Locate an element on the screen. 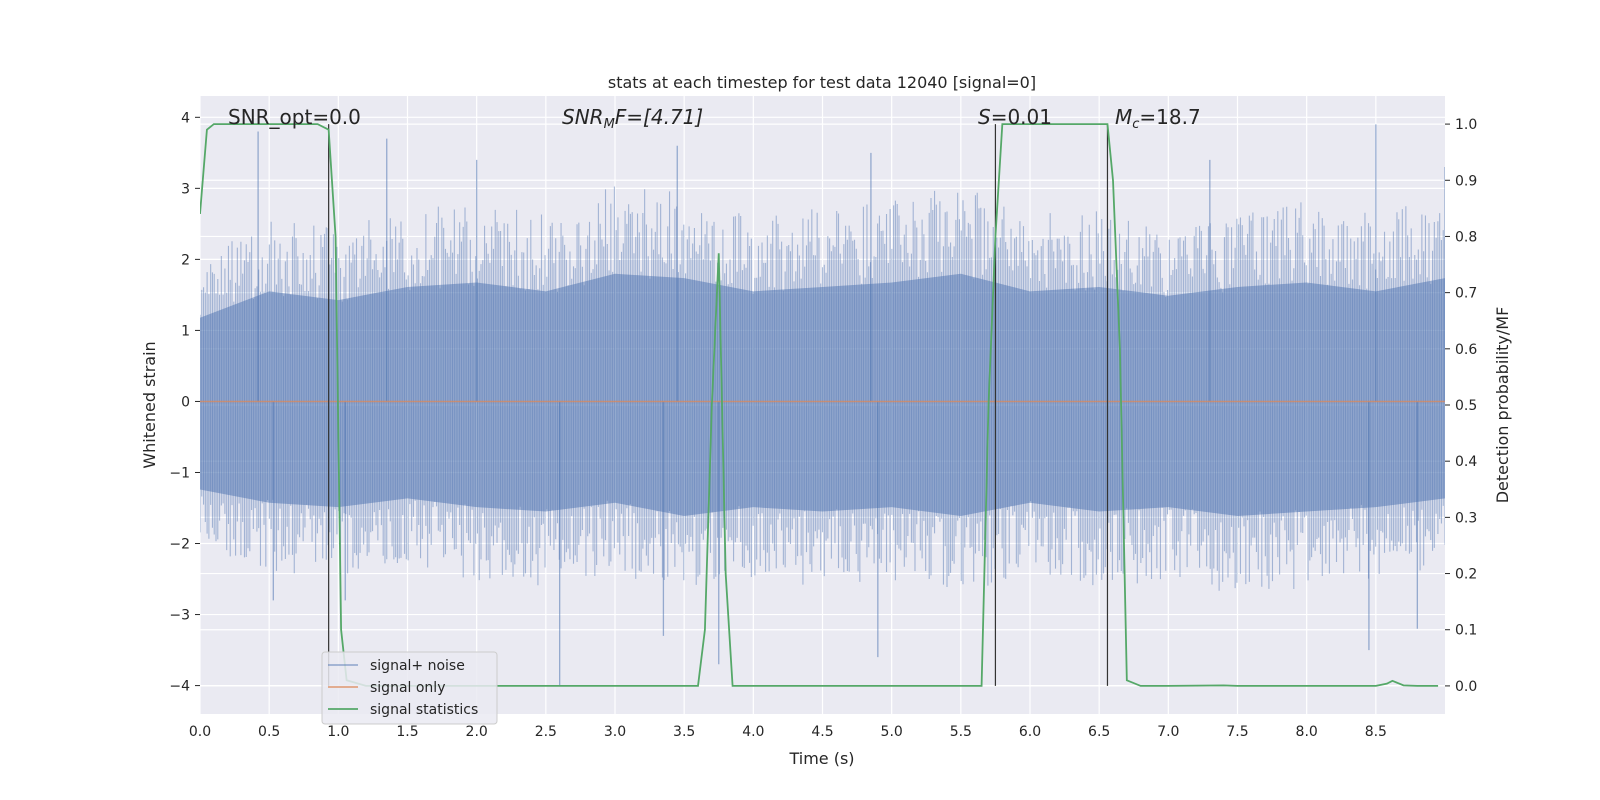 This screenshot has width=1600, height=800. y-tick-label: 0 is located at coordinates (185, 402).